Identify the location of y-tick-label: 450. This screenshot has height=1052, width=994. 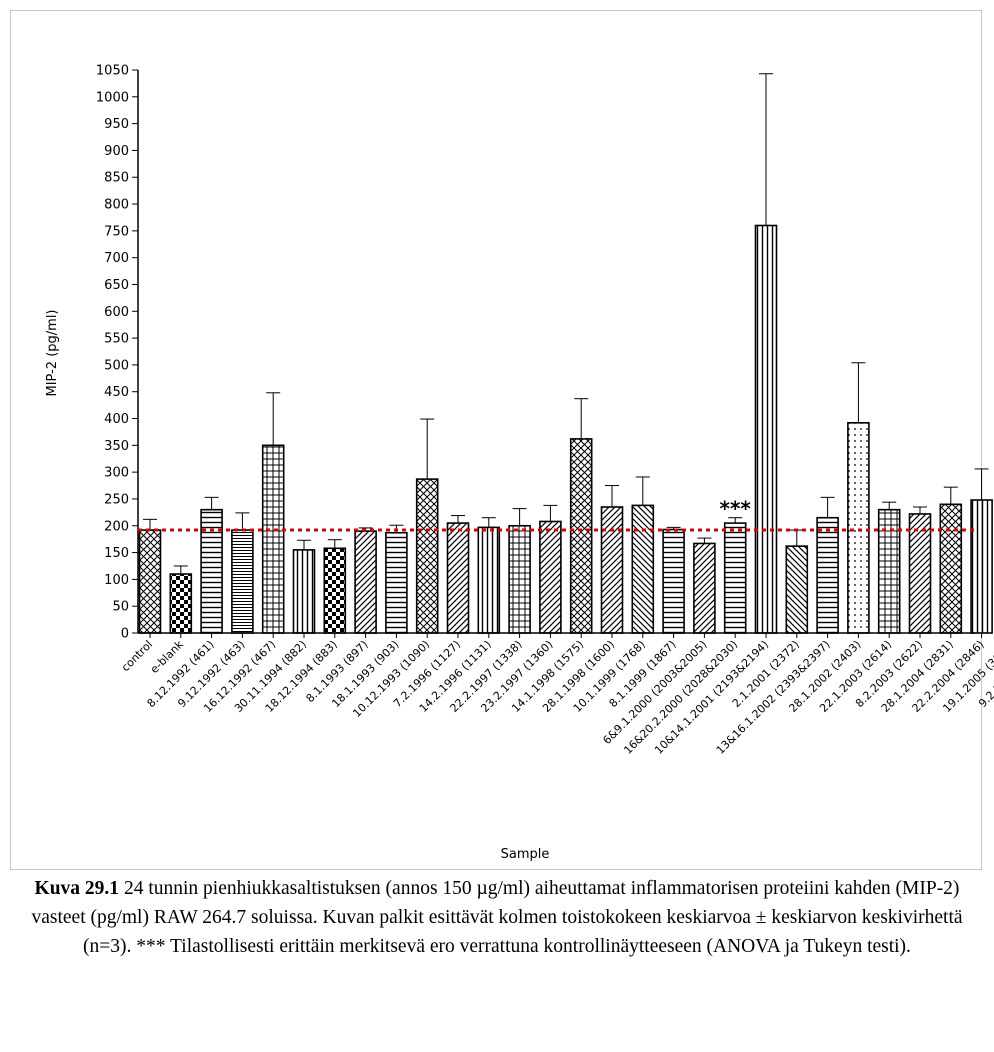
(116, 392).